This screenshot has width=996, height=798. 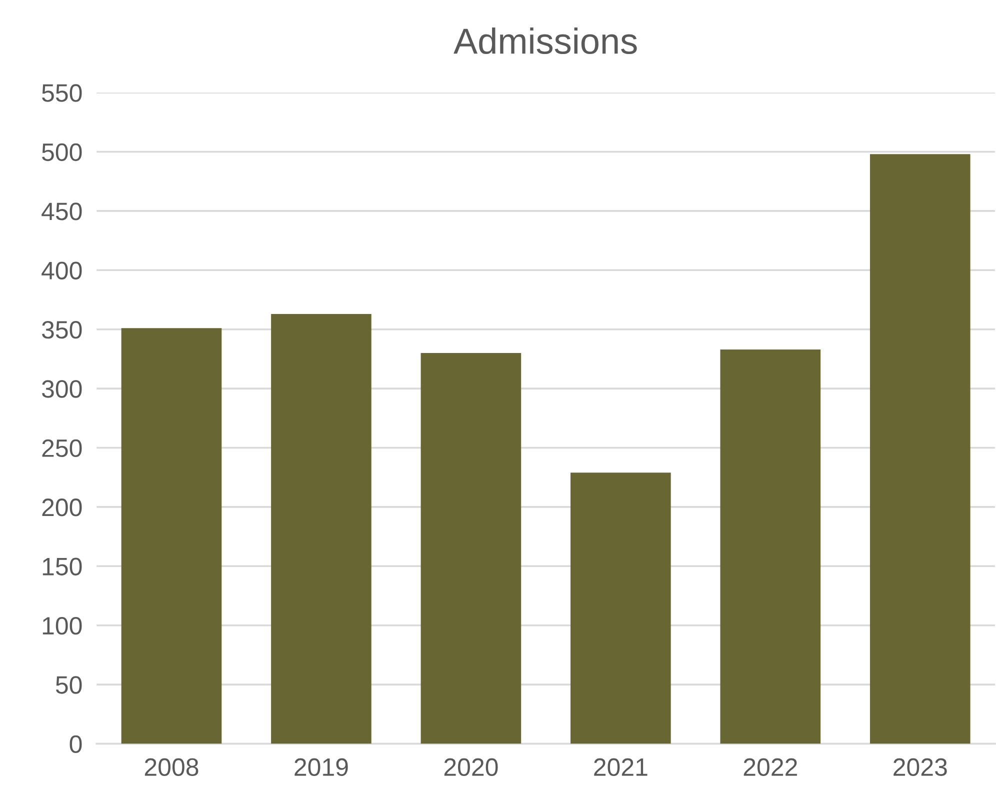 What do you see at coordinates (770, 767) in the screenshot?
I see `x-tick-label: 2022` at bounding box center [770, 767].